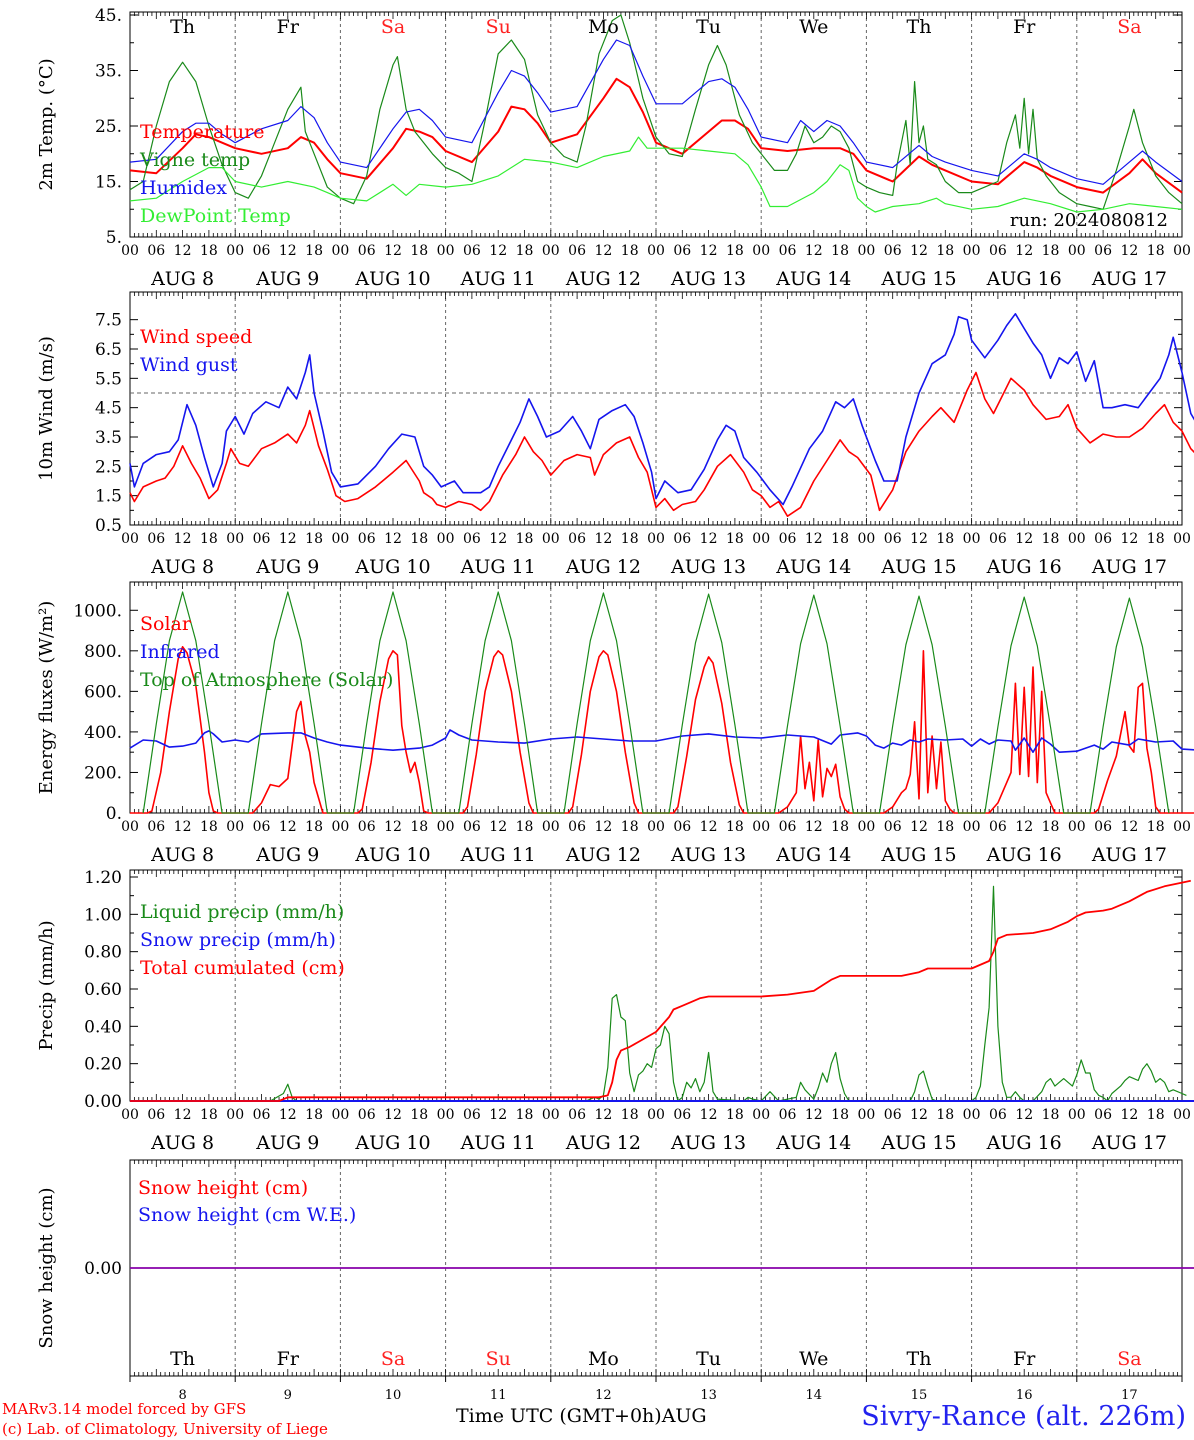 This screenshot has width=1194, height=1440. I want to click on y-tick-label: 25., so click(108, 127).